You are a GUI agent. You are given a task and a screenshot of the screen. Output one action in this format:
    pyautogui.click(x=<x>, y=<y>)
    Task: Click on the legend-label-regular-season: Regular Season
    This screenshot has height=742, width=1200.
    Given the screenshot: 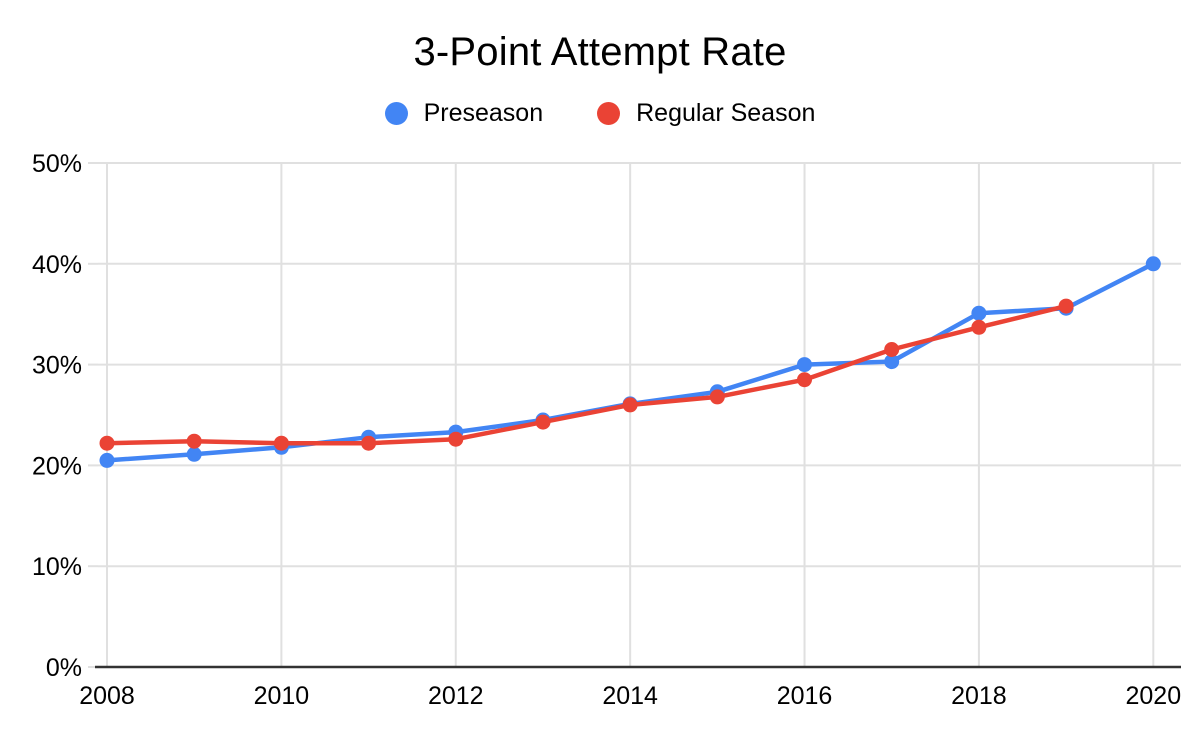 What is the action you would take?
    pyautogui.click(x=726, y=113)
    